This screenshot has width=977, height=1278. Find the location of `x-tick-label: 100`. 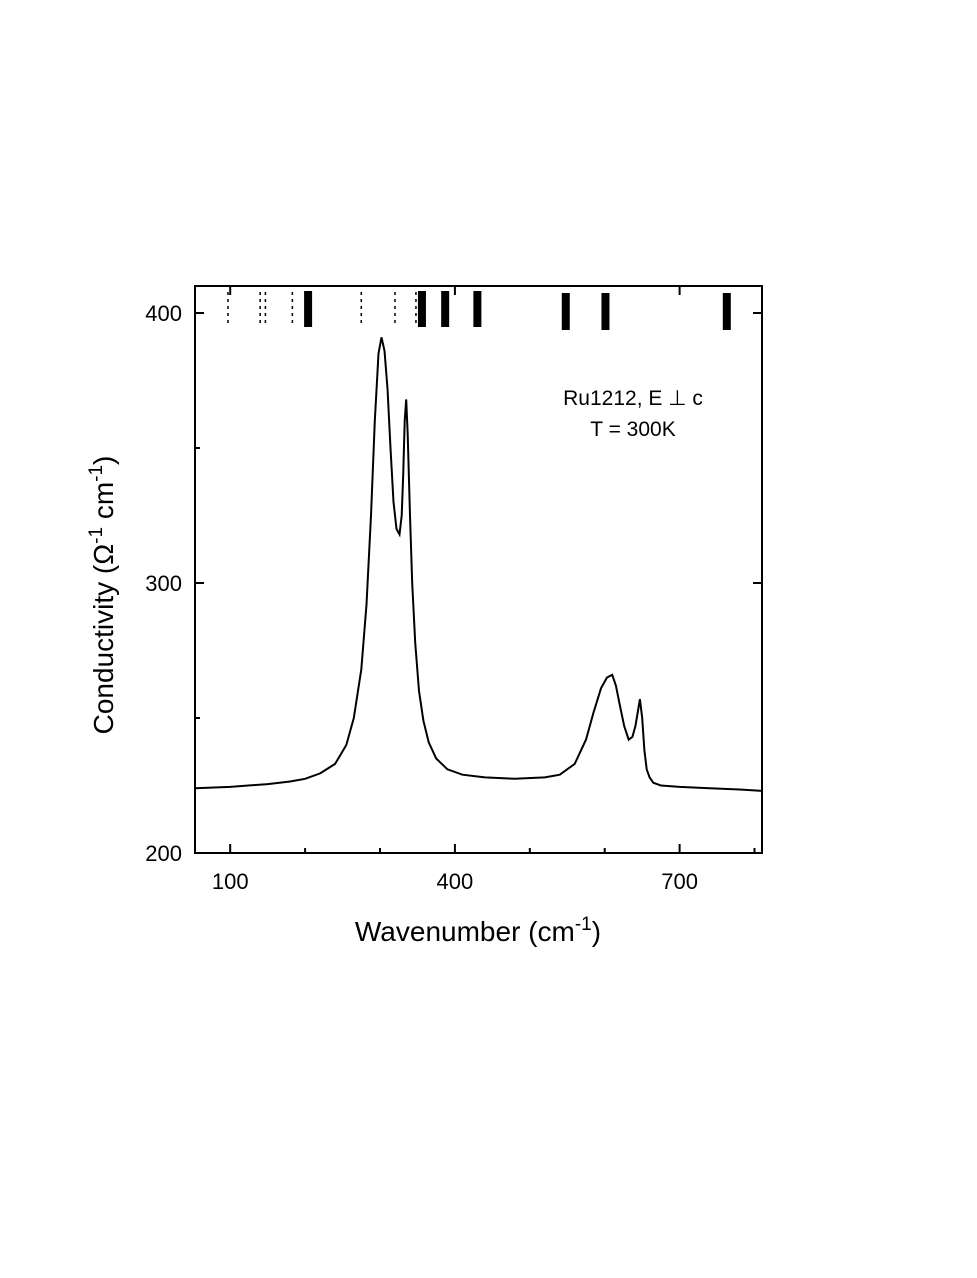

x-tick-label: 100 is located at coordinates (230, 881).